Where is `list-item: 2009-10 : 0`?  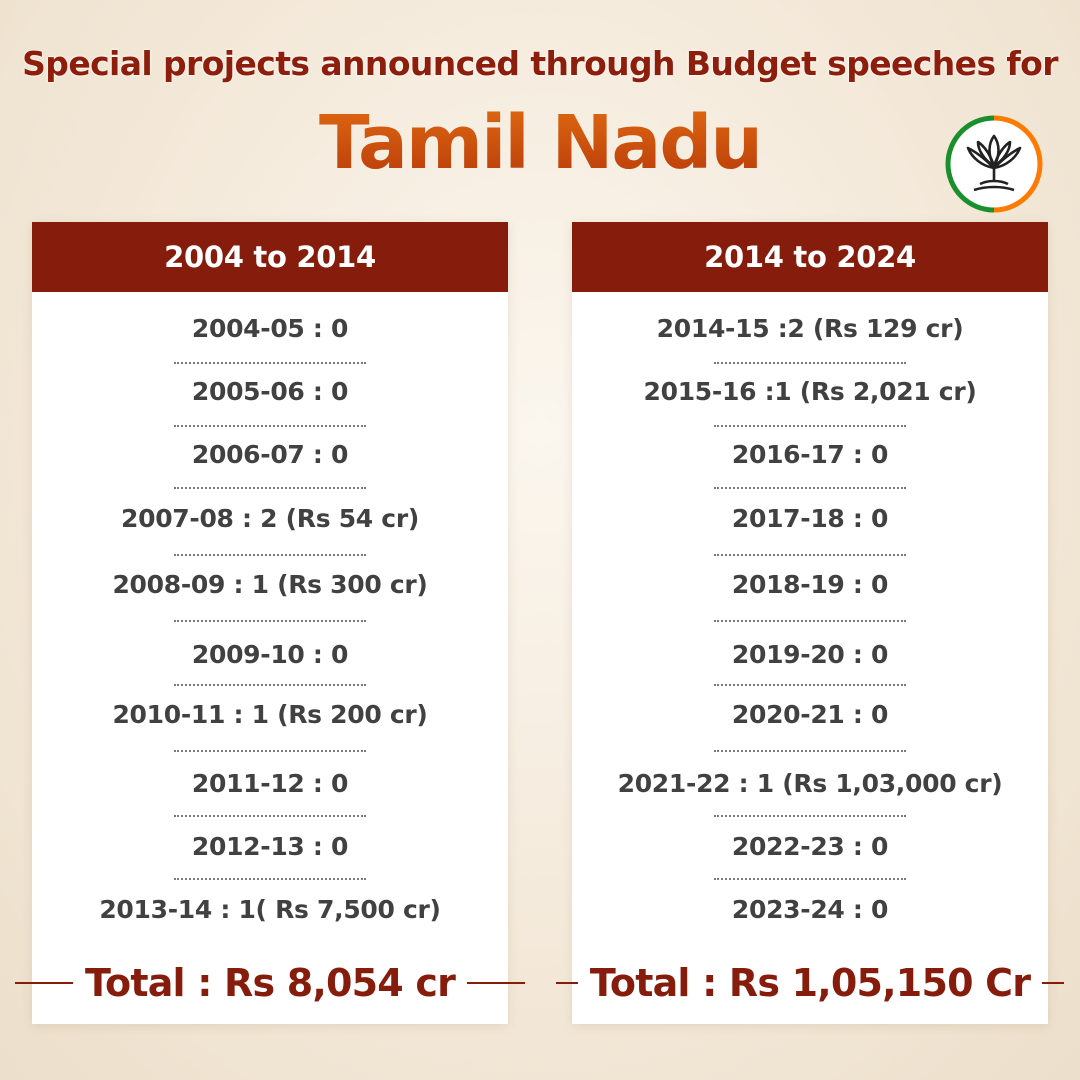
list-item: 2009-10 : 0 is located at coordinates (270, 654).